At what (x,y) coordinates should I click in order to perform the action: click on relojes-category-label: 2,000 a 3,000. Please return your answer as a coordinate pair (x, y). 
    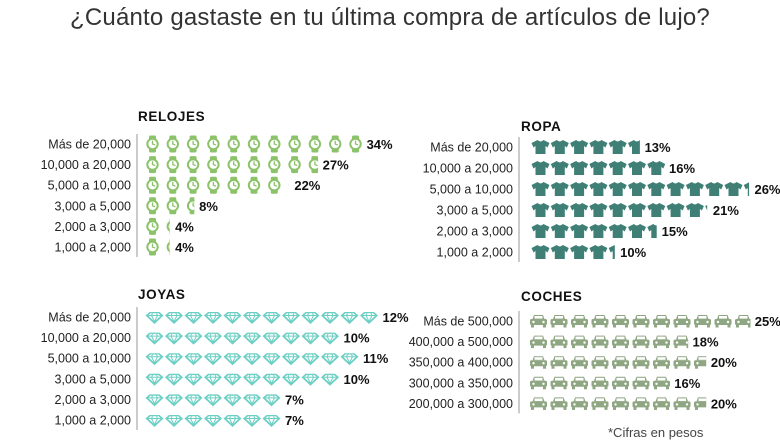
    Looking at the image, I should click on (93, 227).